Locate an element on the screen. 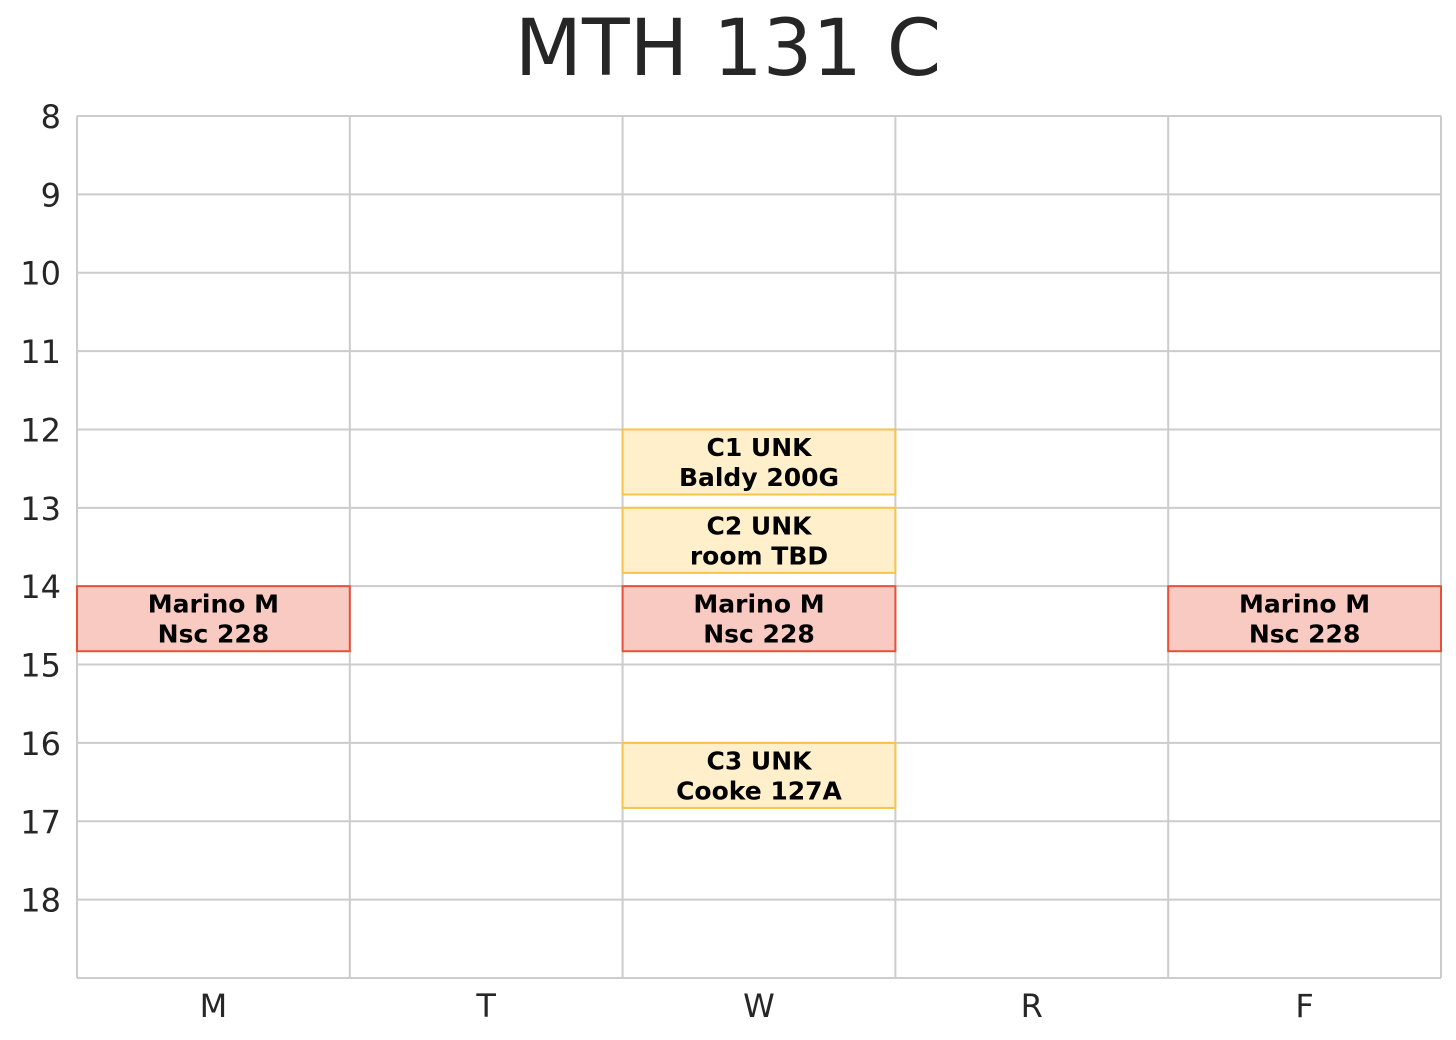  y-tick-label: 14 is located at coordinates (40, 587).